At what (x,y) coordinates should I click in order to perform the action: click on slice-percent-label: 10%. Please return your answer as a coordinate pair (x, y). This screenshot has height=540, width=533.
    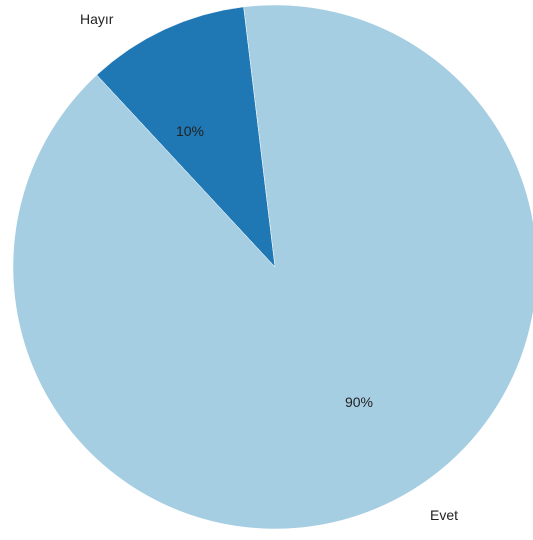
    Looking at the image, I should click on (190, 131).